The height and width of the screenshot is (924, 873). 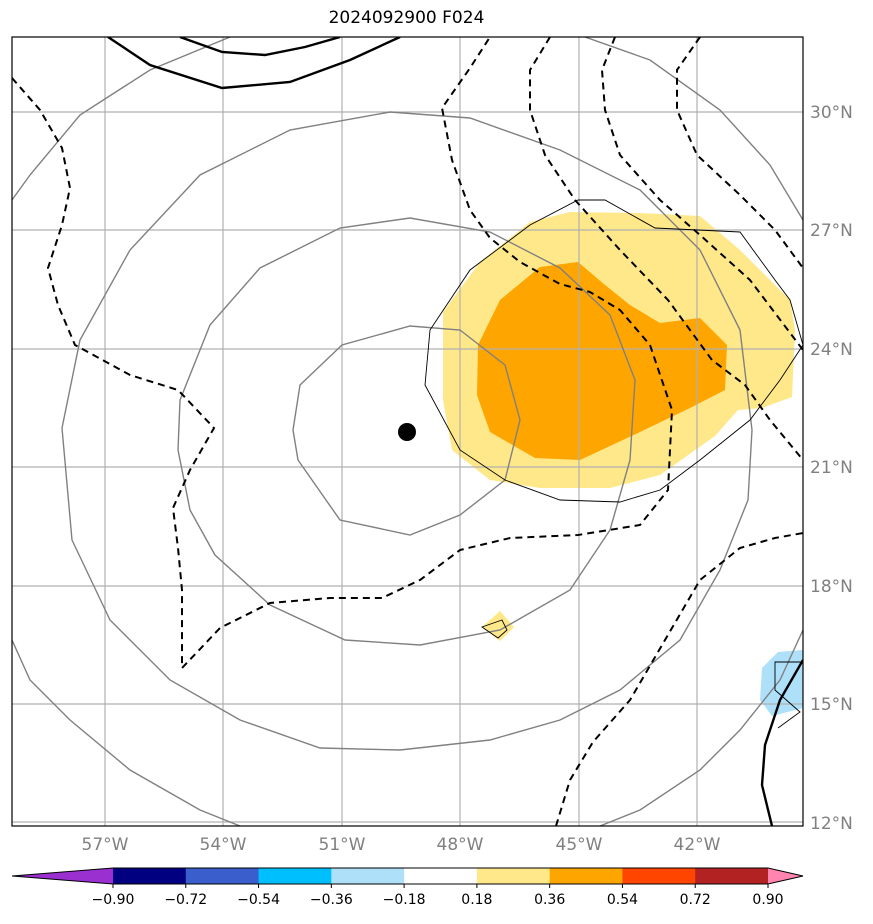 What do you see at coordinates (113, 900) in the screenshot?
I see `colorbar-tick-label: −0.90` at bounding box center [113, 900].